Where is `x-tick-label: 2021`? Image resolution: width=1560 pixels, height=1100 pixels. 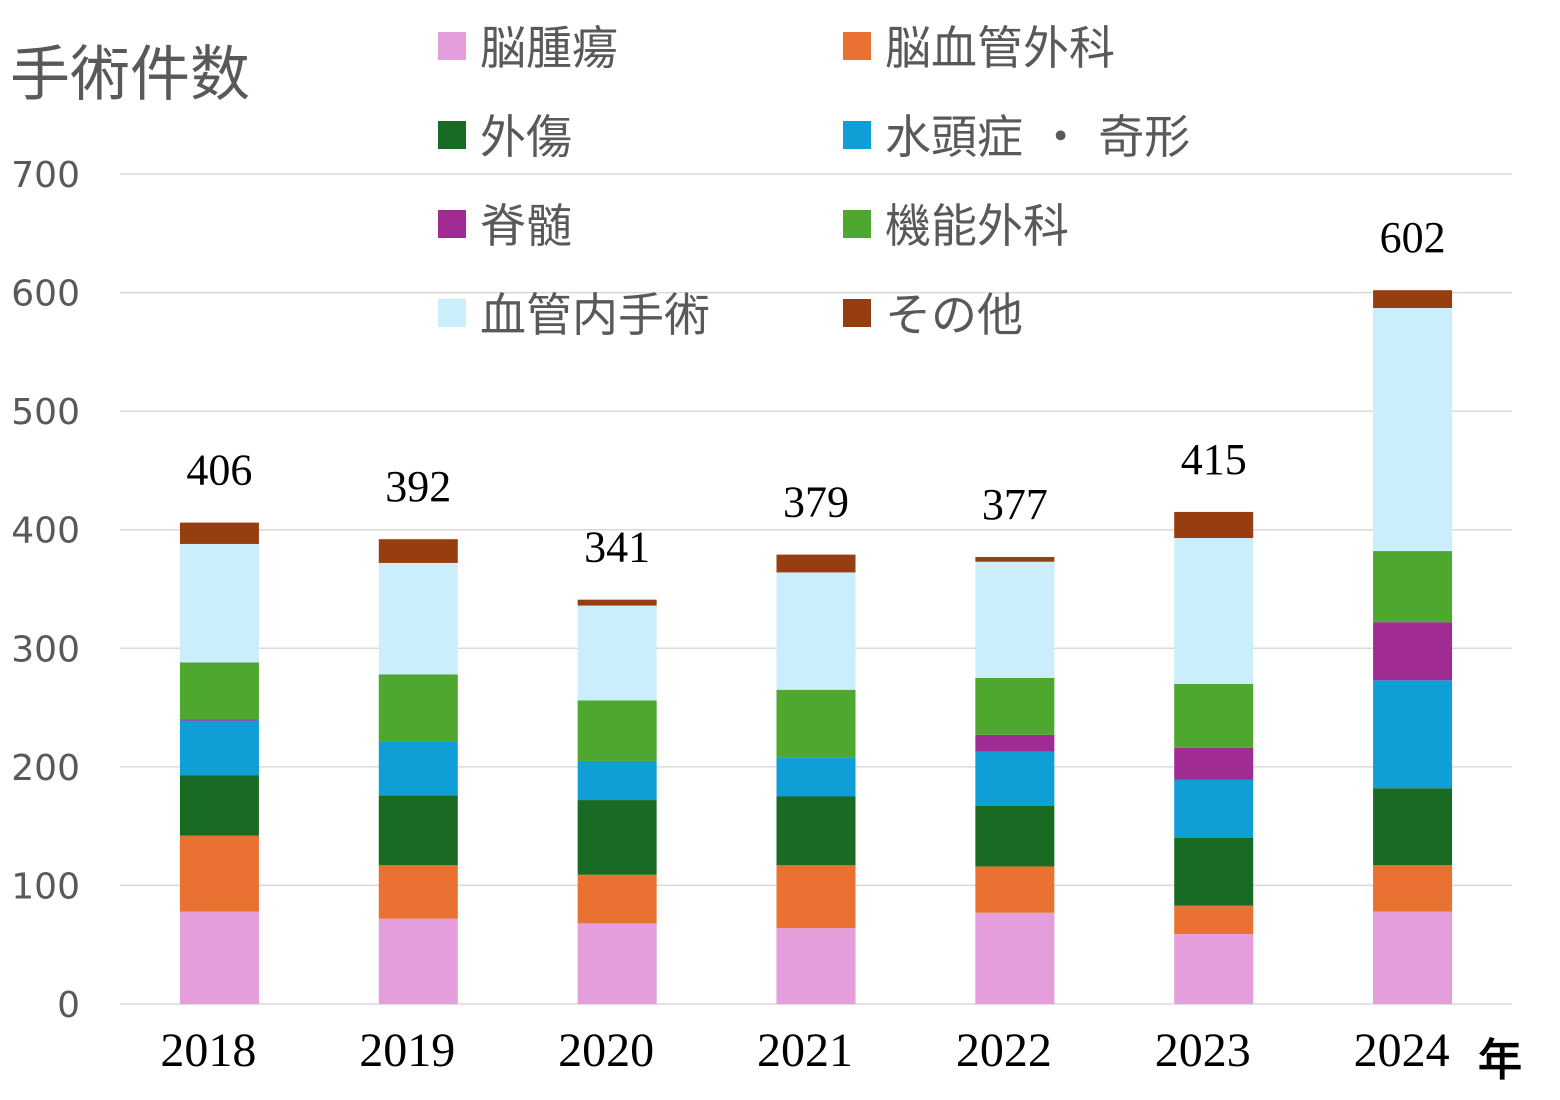
x-tick-label: 2021 is located at coordinates (805, 1050).